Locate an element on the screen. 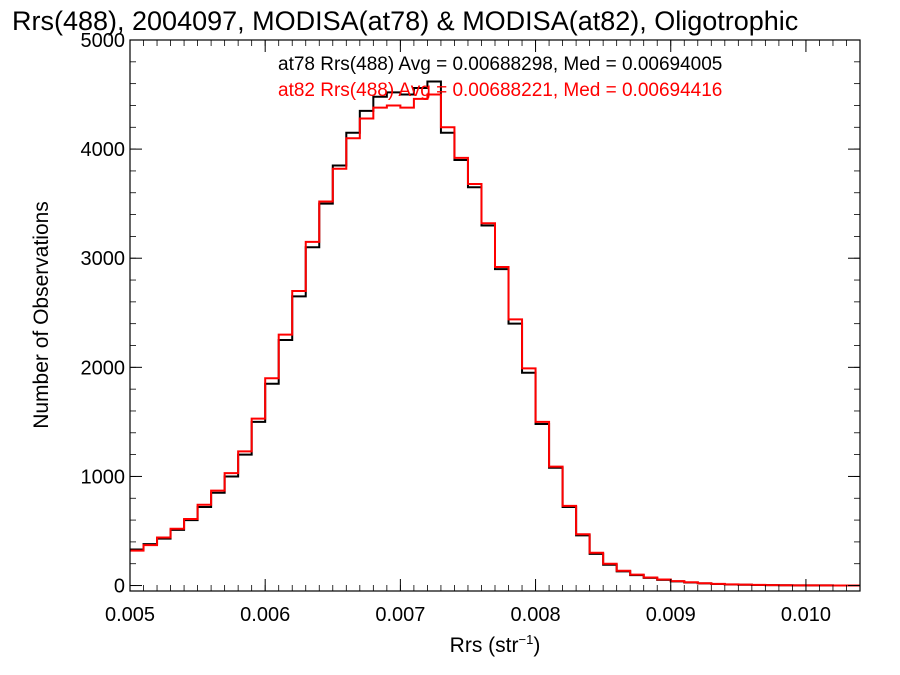 This screenshot has height=675, width=900. y-tick-label: 1000 is located at coordinates (103, 477).